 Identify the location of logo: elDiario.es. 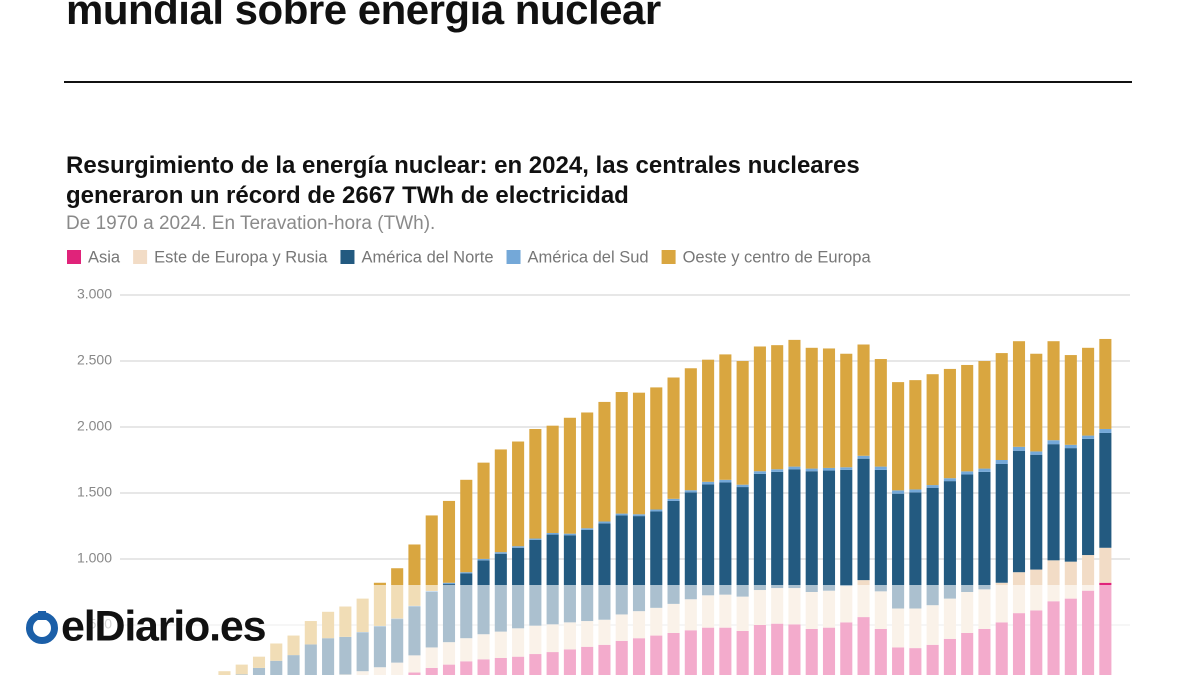
(146, 626).